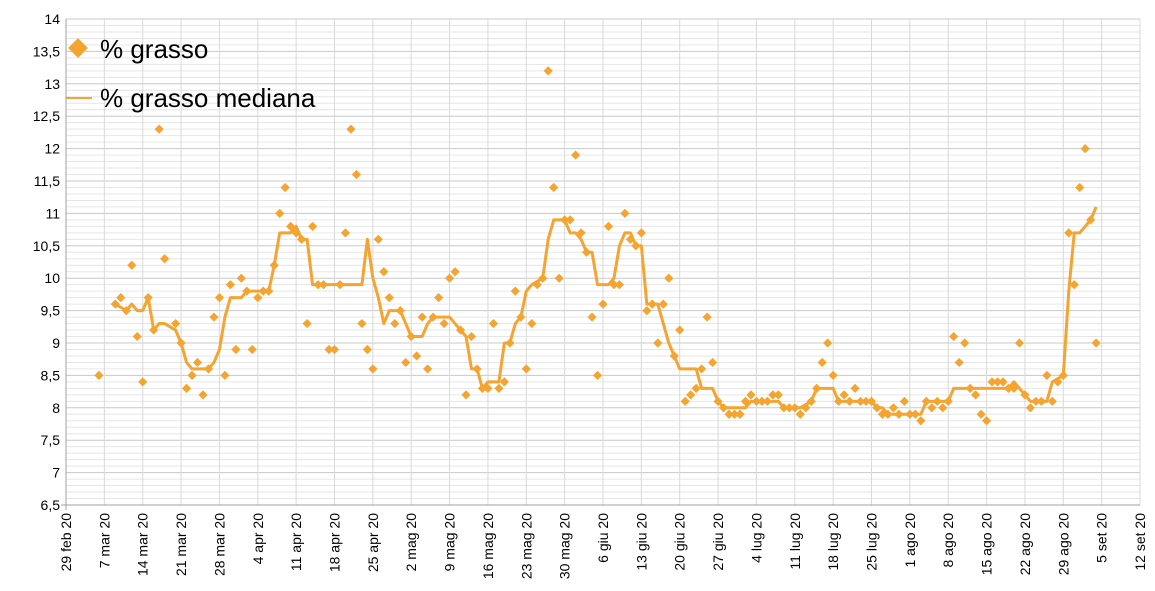  I want to click on x-tick-label: 13 giu 20, so click(641, 542).